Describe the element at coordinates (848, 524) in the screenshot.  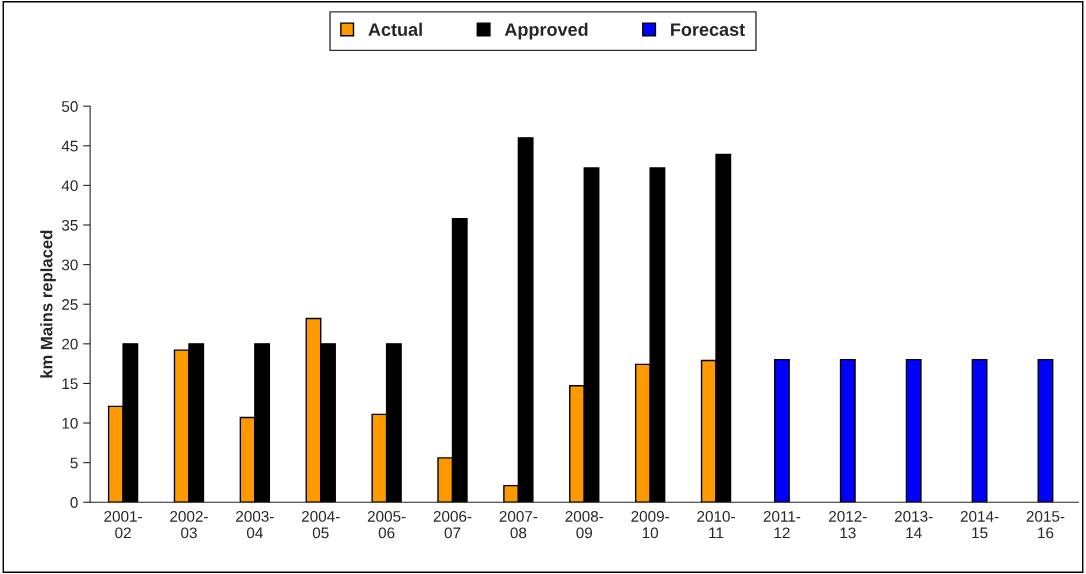
I see `x-tick-label: 2012- 13` at that location.